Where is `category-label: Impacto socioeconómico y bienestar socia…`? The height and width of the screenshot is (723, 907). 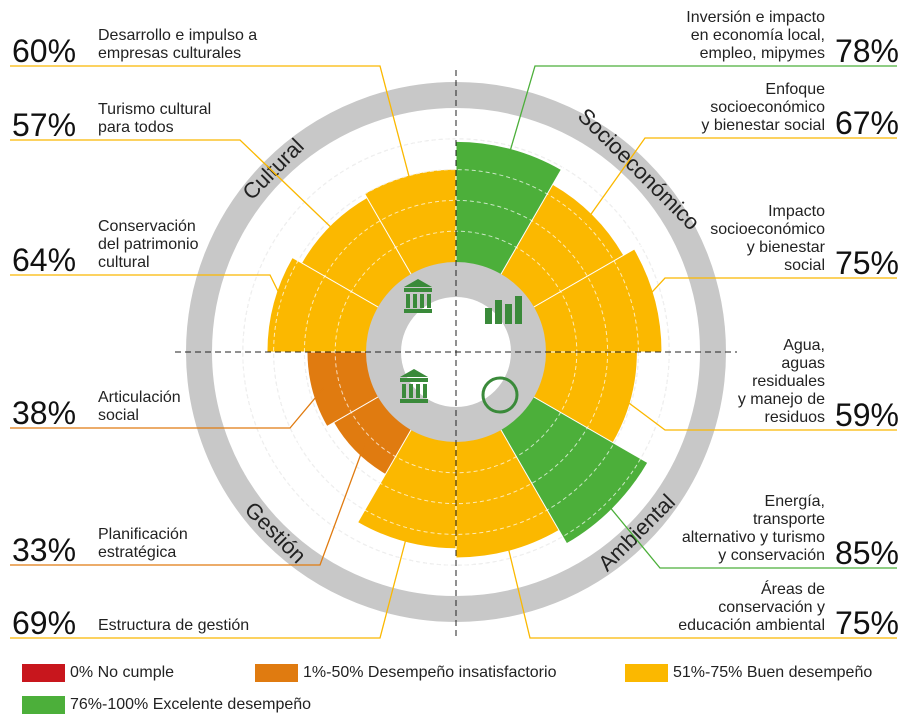 category-label: Impacto socioeconómico y bienestar socia… is located at coordinates (767, 238).